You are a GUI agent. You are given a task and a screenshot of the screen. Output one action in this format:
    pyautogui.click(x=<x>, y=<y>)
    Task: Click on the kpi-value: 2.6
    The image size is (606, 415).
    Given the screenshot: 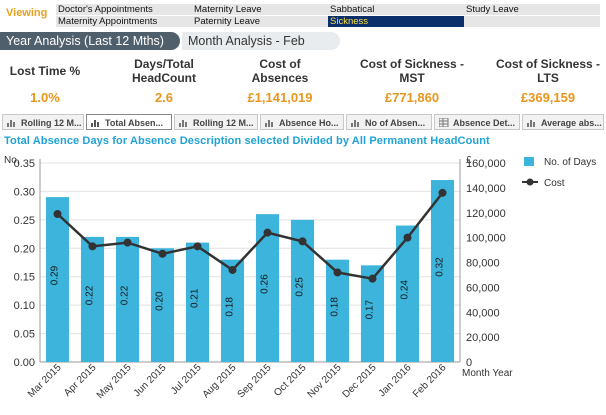 What is the action you would take?
    pyautogui.click(x=164, y=97)
    